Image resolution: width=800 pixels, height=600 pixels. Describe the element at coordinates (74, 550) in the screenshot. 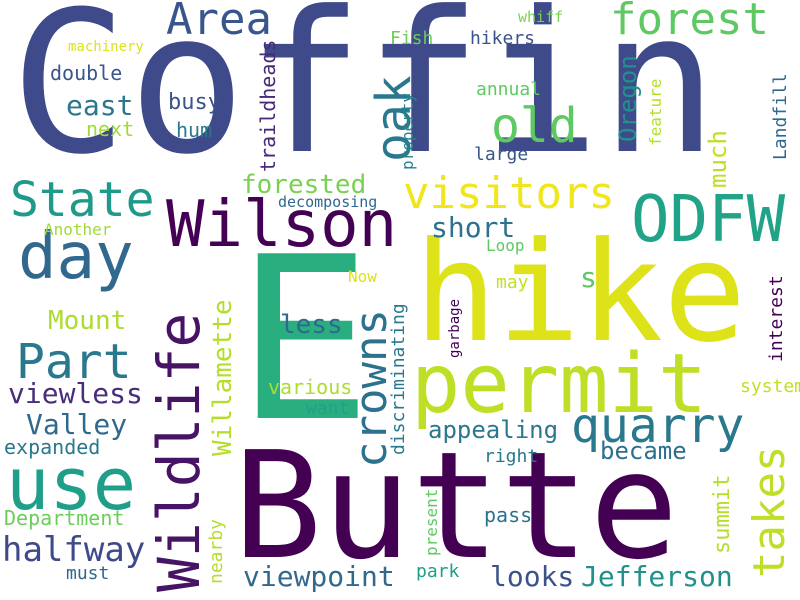

I see `word-halfway: halfway` at that location.